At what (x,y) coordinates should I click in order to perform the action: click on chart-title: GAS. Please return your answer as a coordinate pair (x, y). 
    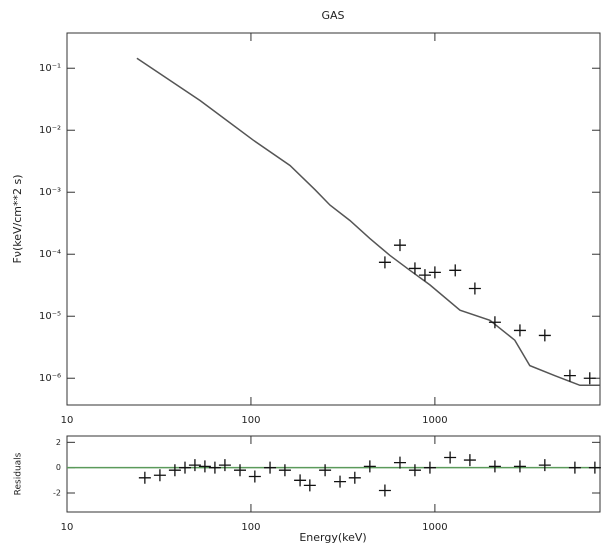
    Looking at the image, I should click on (332, 15).